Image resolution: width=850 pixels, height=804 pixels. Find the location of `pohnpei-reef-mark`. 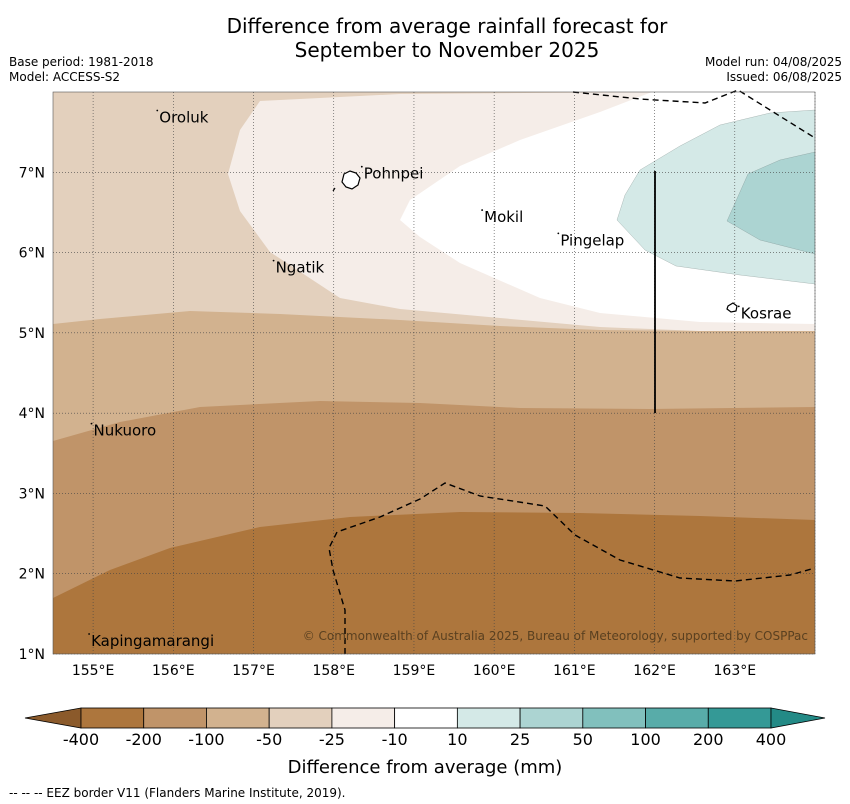

pohnpei-reef-mark is located at coordinates (334, 189).